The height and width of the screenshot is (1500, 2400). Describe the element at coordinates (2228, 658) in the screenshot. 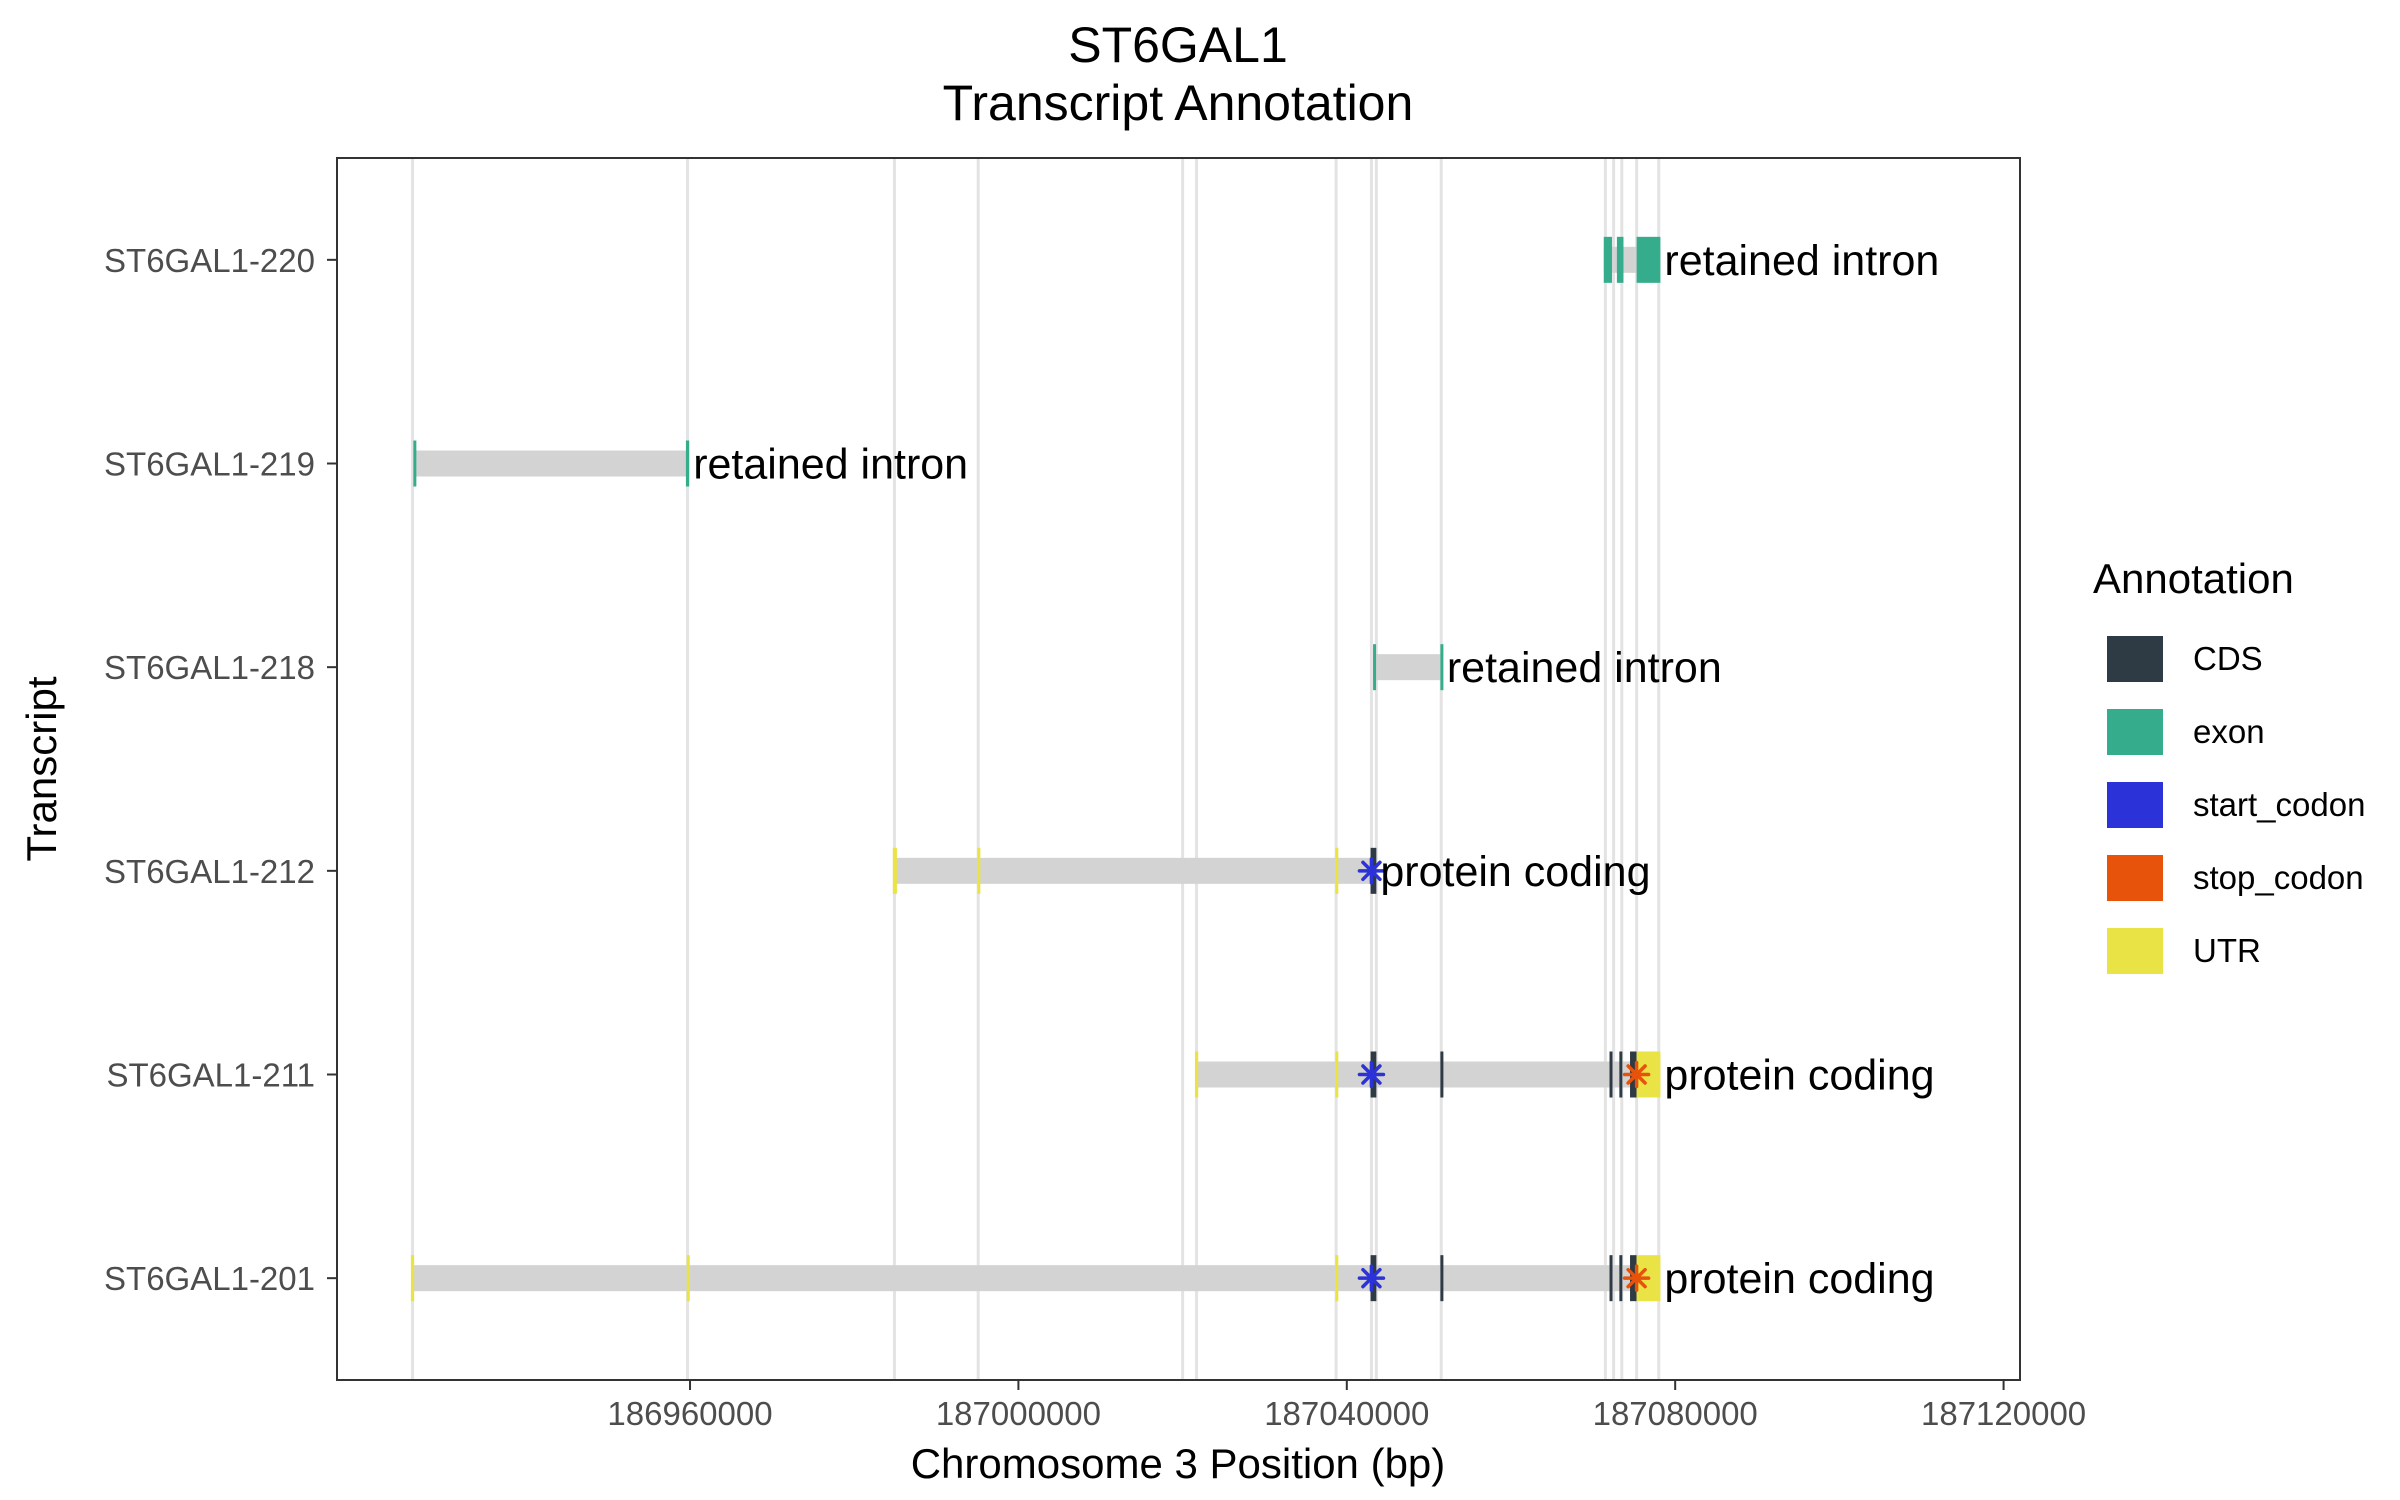

I see `legend-label: CDS` at that location.